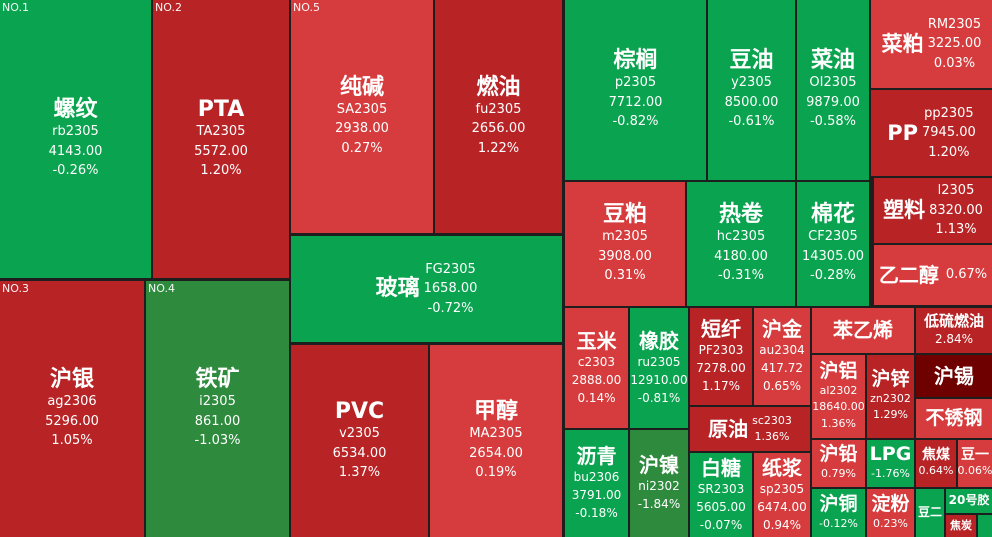  I want to click on tile-rank: NO.2, so click(168, 7).